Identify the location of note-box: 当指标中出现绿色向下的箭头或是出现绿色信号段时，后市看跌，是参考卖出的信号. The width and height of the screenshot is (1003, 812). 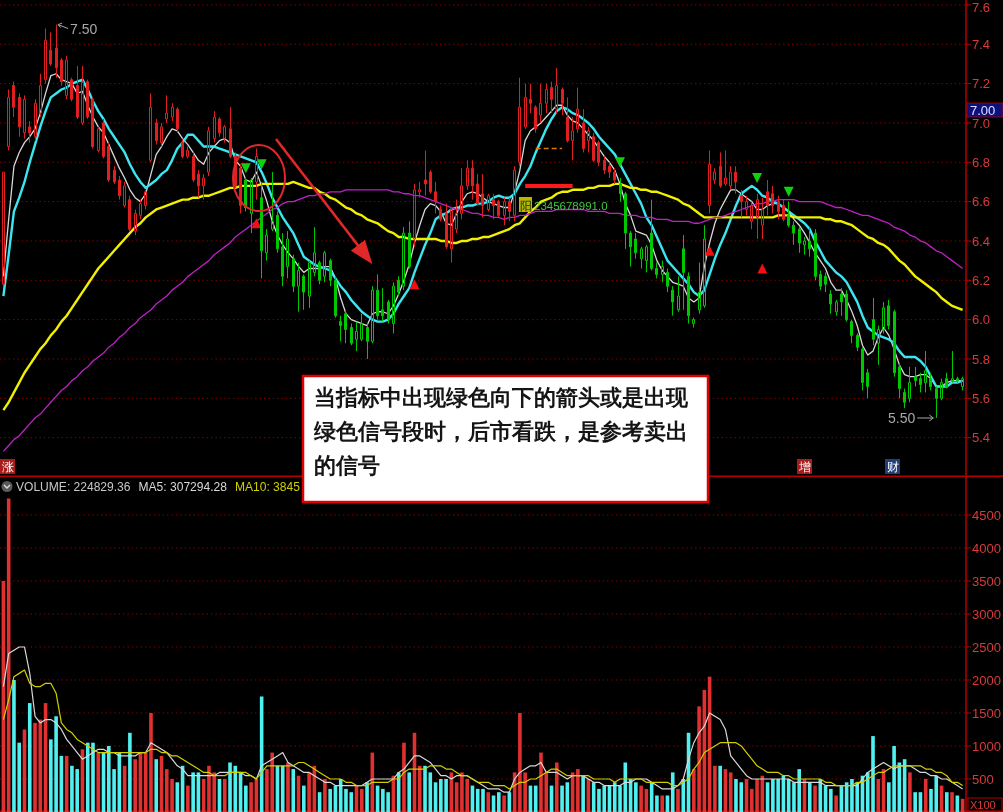
(505, 439).